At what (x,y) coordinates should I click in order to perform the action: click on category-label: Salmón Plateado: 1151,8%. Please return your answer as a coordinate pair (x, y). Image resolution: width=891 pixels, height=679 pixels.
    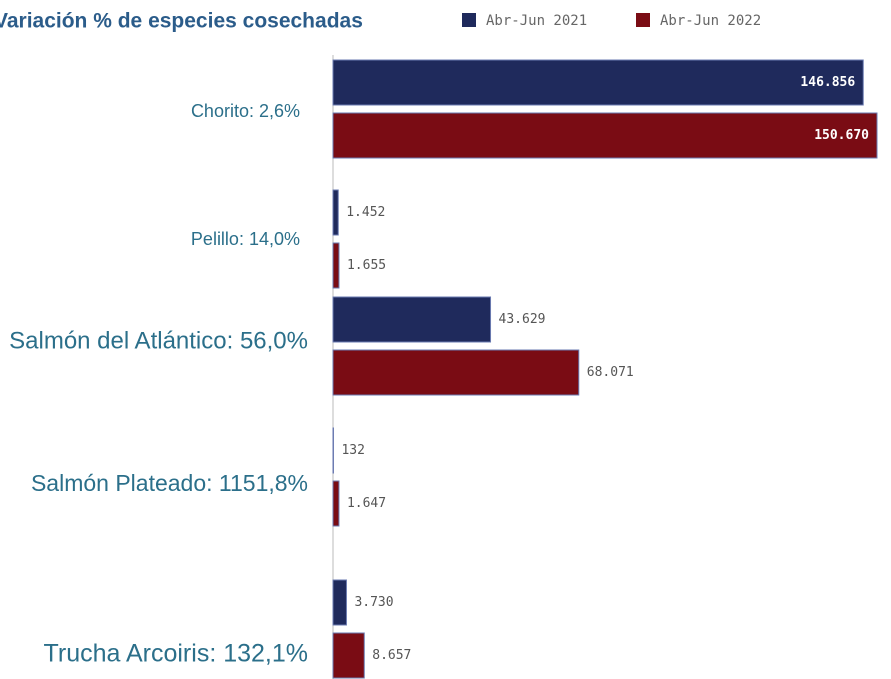
    Looking at the image, I should click on (169, 483).